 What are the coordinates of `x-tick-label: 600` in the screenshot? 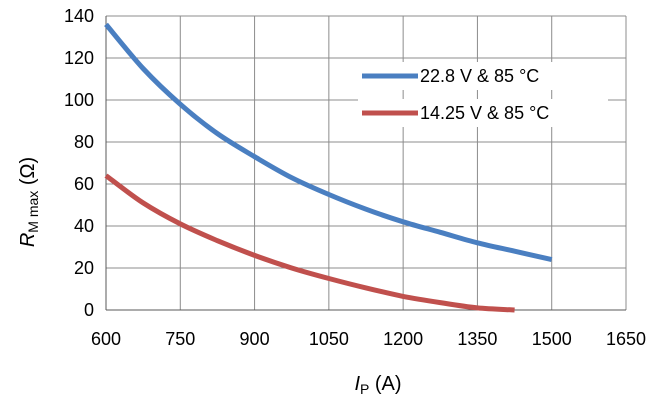 It's located at (106, 339).